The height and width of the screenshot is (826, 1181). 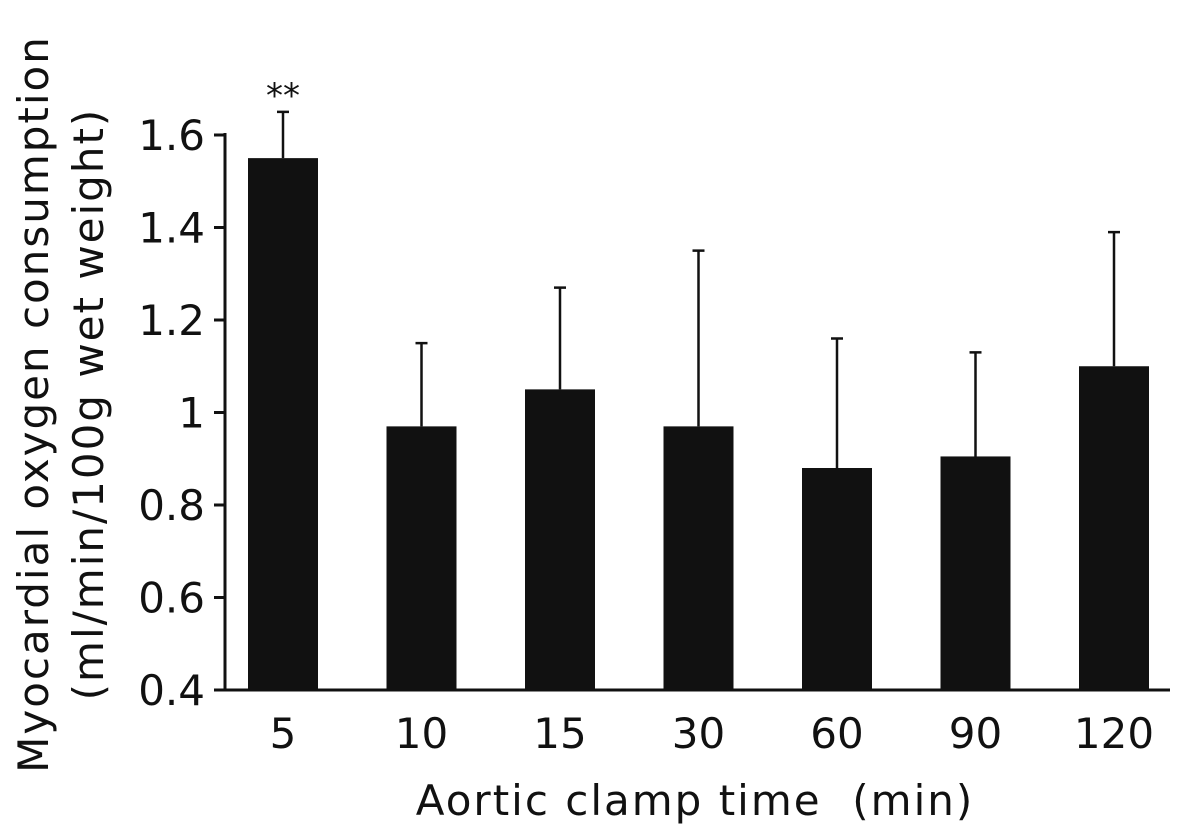 I want to click on annotations: **, so click(x=283, y=96).